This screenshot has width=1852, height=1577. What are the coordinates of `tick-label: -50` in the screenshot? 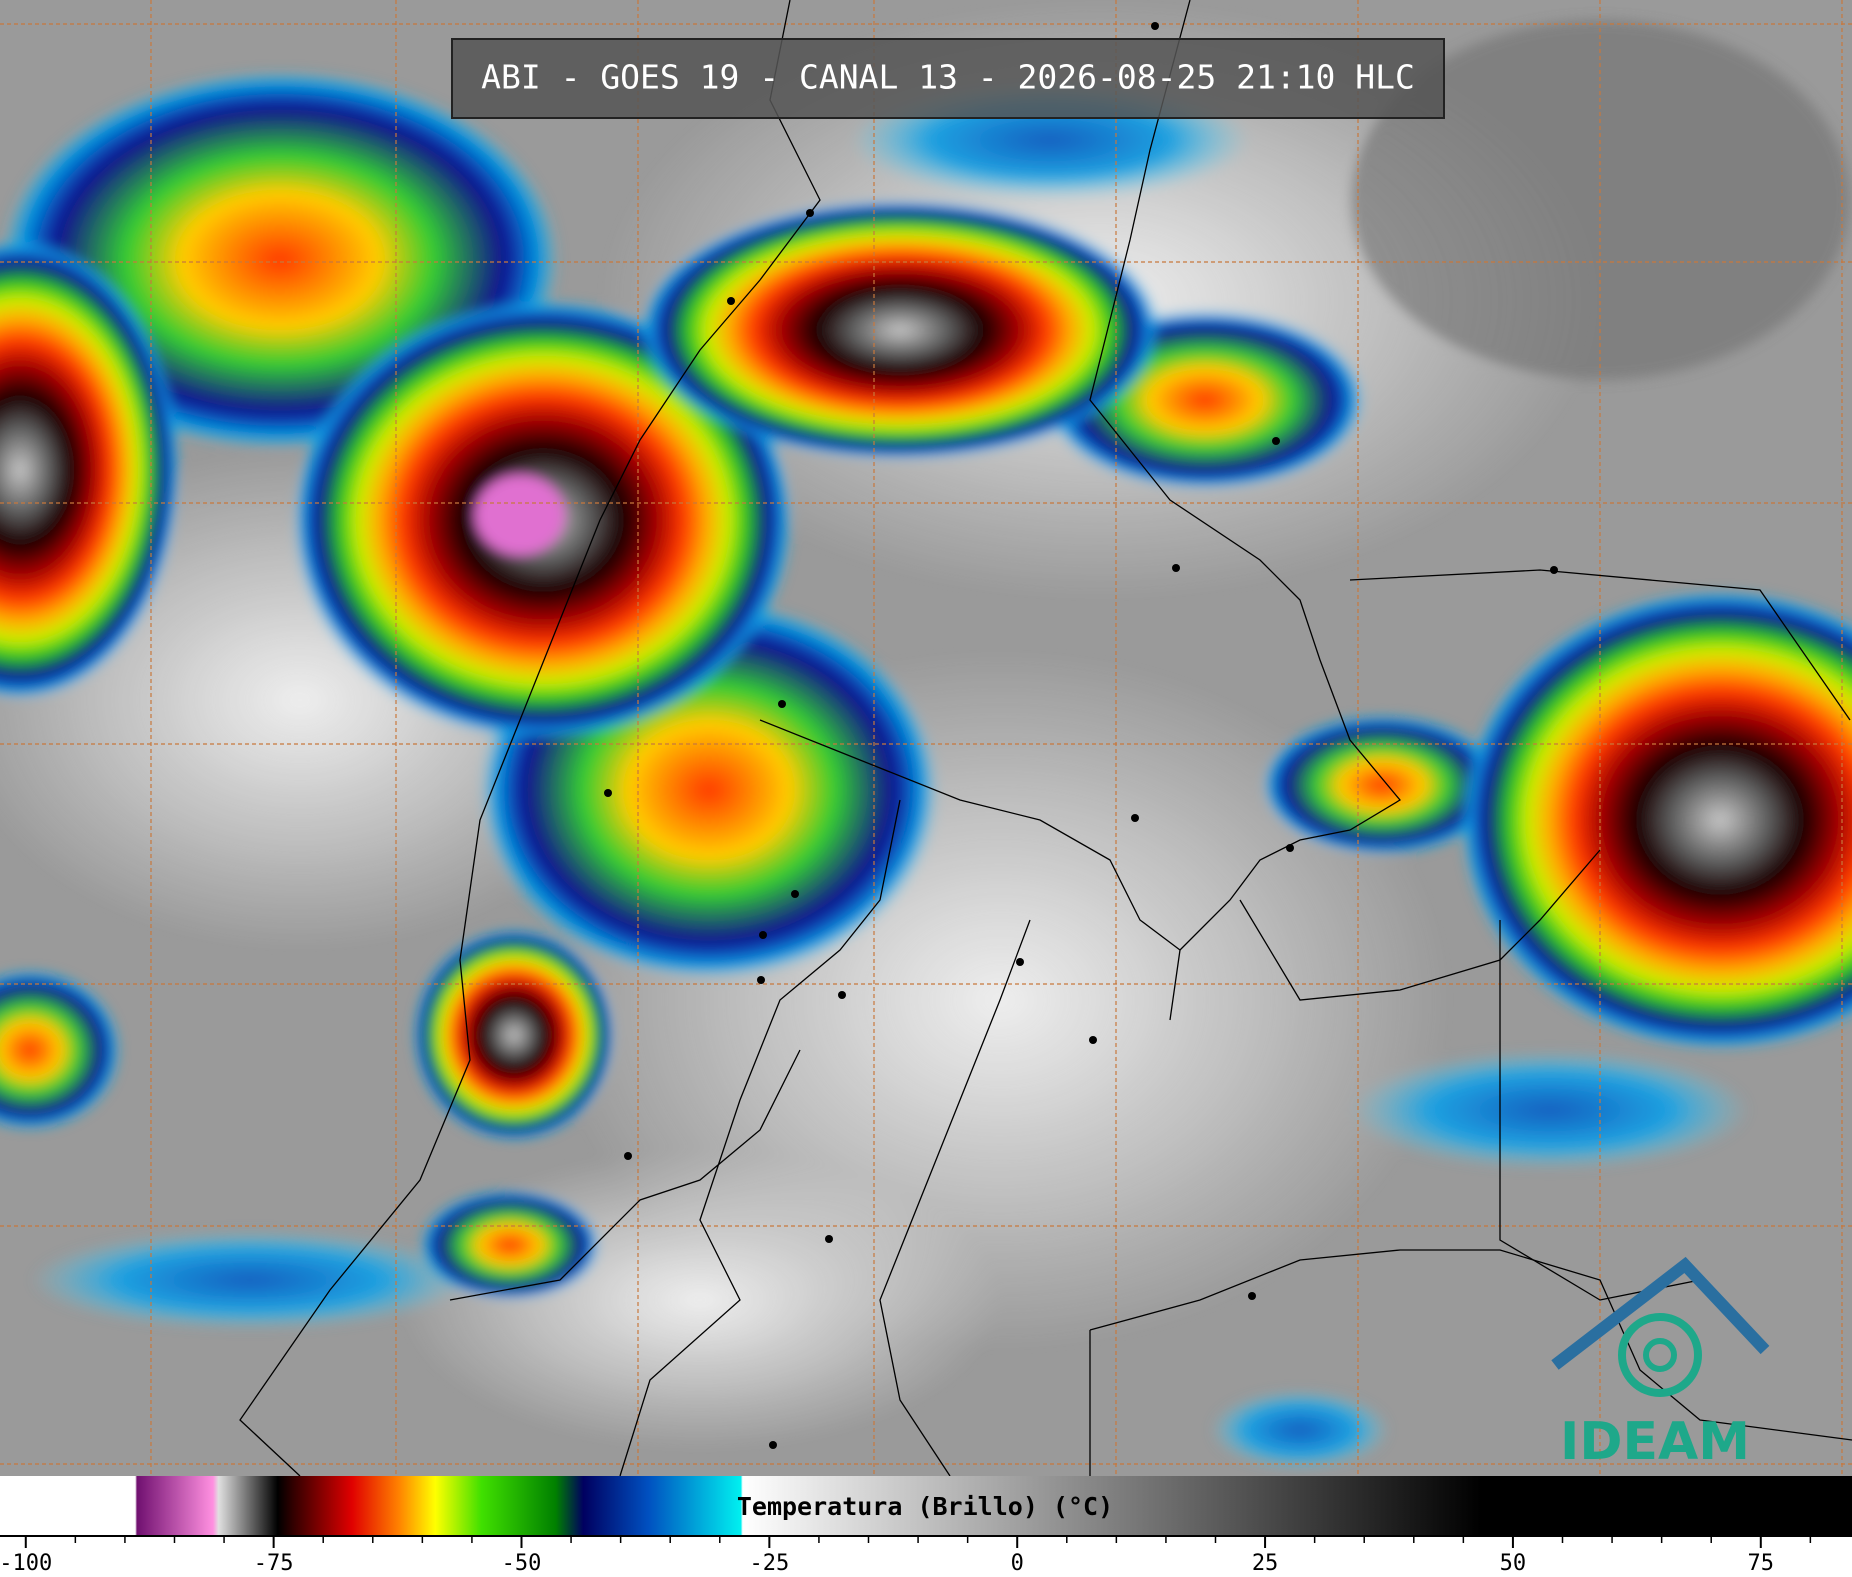 It's located at (522, 1563).